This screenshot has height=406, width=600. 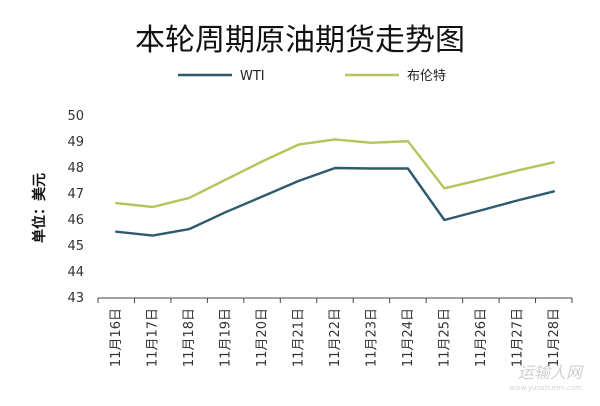 I want to click on legend: WTI 布伦特, so click(x=312, y=76).